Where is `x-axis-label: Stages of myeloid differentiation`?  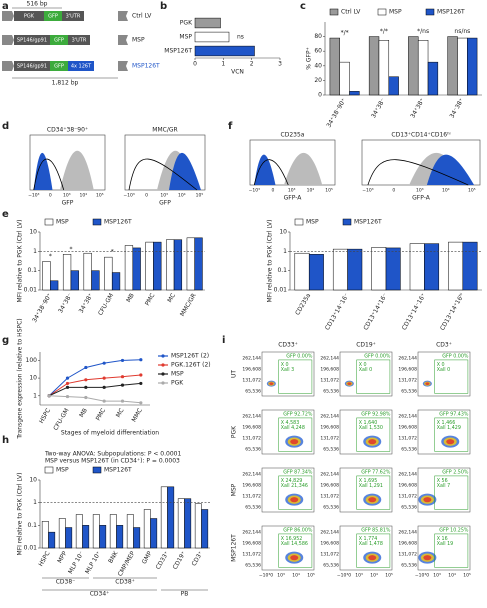
x-axis-label: Stages of myeloid differentiation is located at coordinates (110, 433).